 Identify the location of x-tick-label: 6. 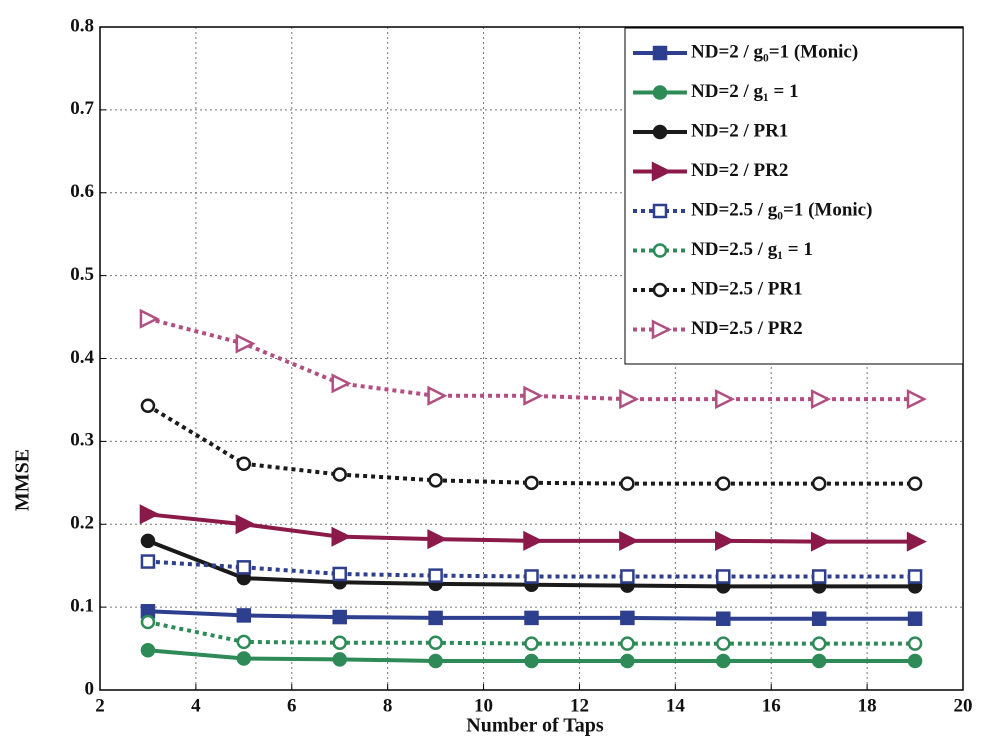
(292, 705).